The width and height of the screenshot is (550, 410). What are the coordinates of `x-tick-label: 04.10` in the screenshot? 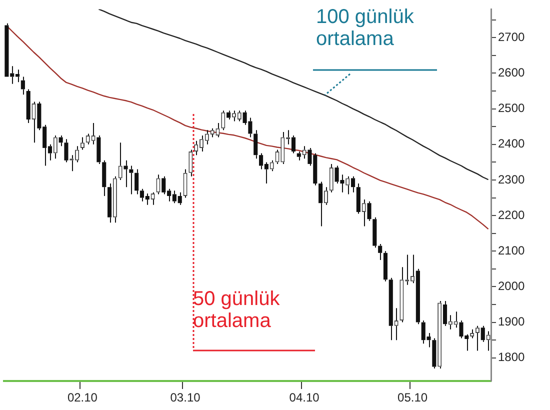 It's located at (304, 397).